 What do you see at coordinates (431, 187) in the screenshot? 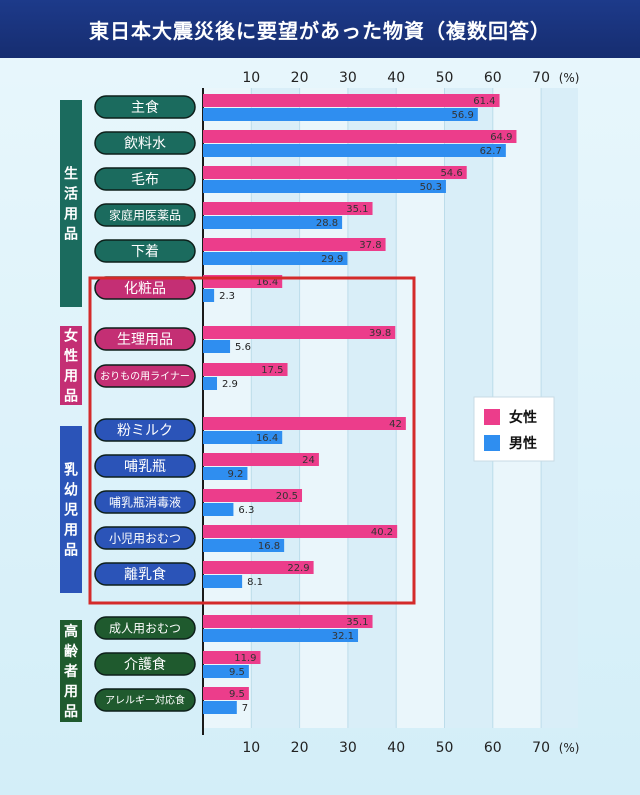
I see `value-label-male: 50.3` at bounding box center [431, 187].